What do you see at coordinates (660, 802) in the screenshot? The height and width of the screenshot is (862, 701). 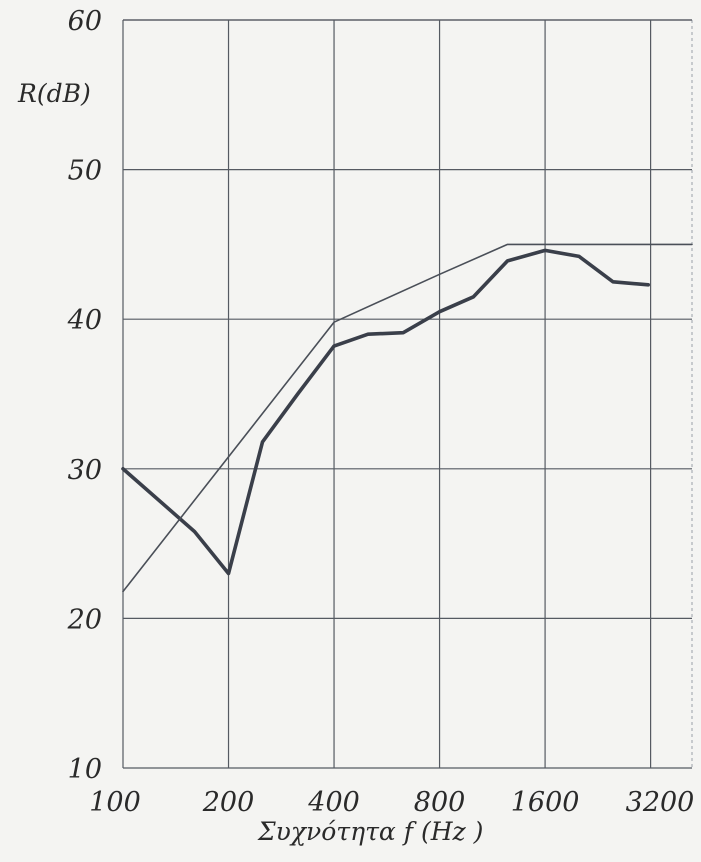 I see `x-tick-label-3200: 3200` at bounding box center [660, 802].